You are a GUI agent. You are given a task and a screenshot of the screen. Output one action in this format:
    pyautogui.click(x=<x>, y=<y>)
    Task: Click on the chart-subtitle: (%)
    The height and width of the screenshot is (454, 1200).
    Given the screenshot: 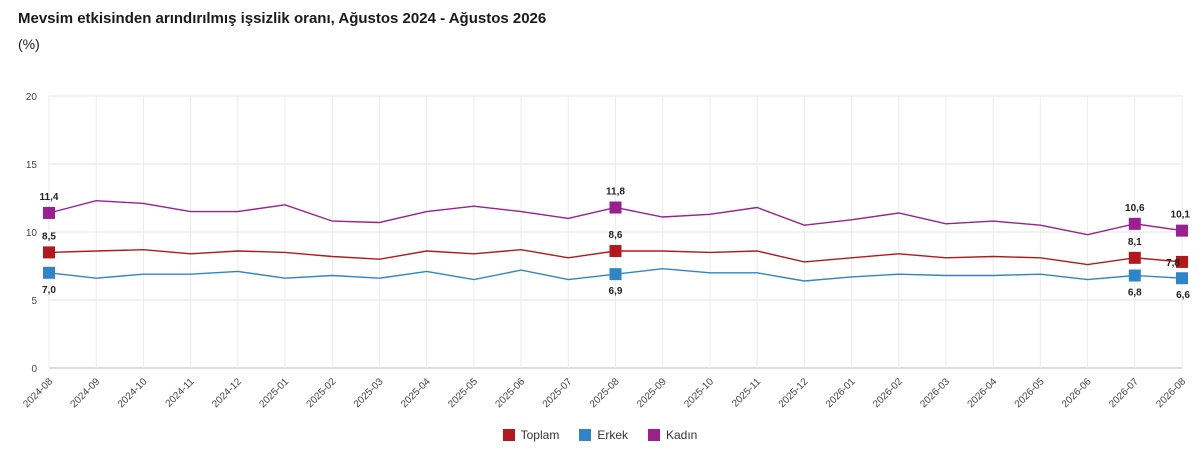 What is the action you would take?
    pyautogui.click(x=29, y=44)
    